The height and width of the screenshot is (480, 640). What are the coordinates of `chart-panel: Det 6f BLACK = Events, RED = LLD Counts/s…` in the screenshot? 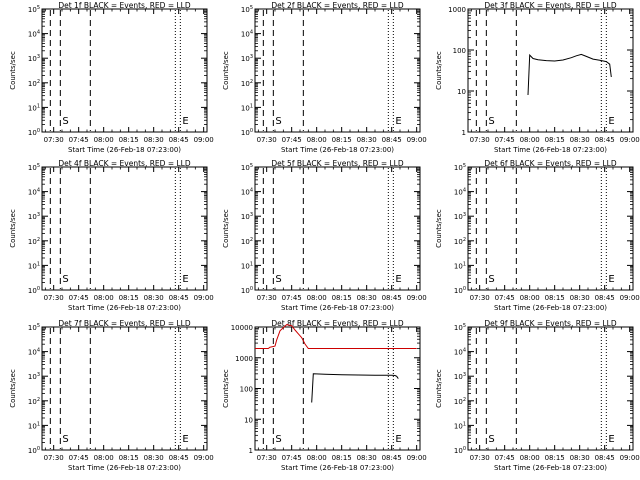 It's located at (537, 235).